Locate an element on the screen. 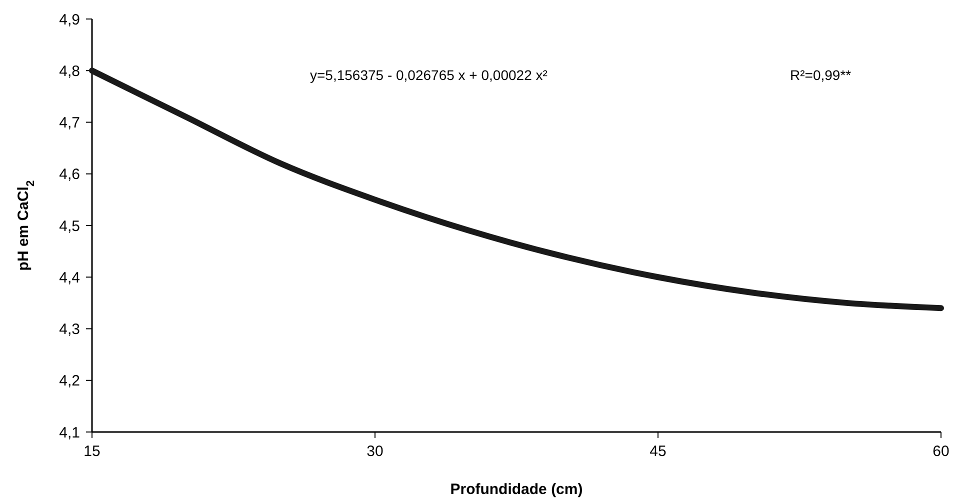  y-tick-label: 4,3 is located at coordinates (69, 329).